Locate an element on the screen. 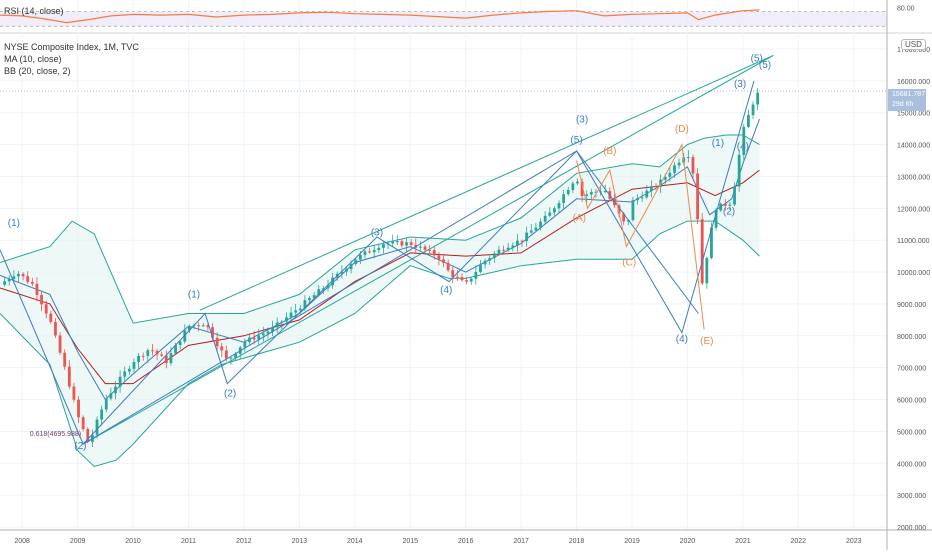 This screenshot has height=555, width=932. wave-label: (B) is located at coordinates (609, 151).